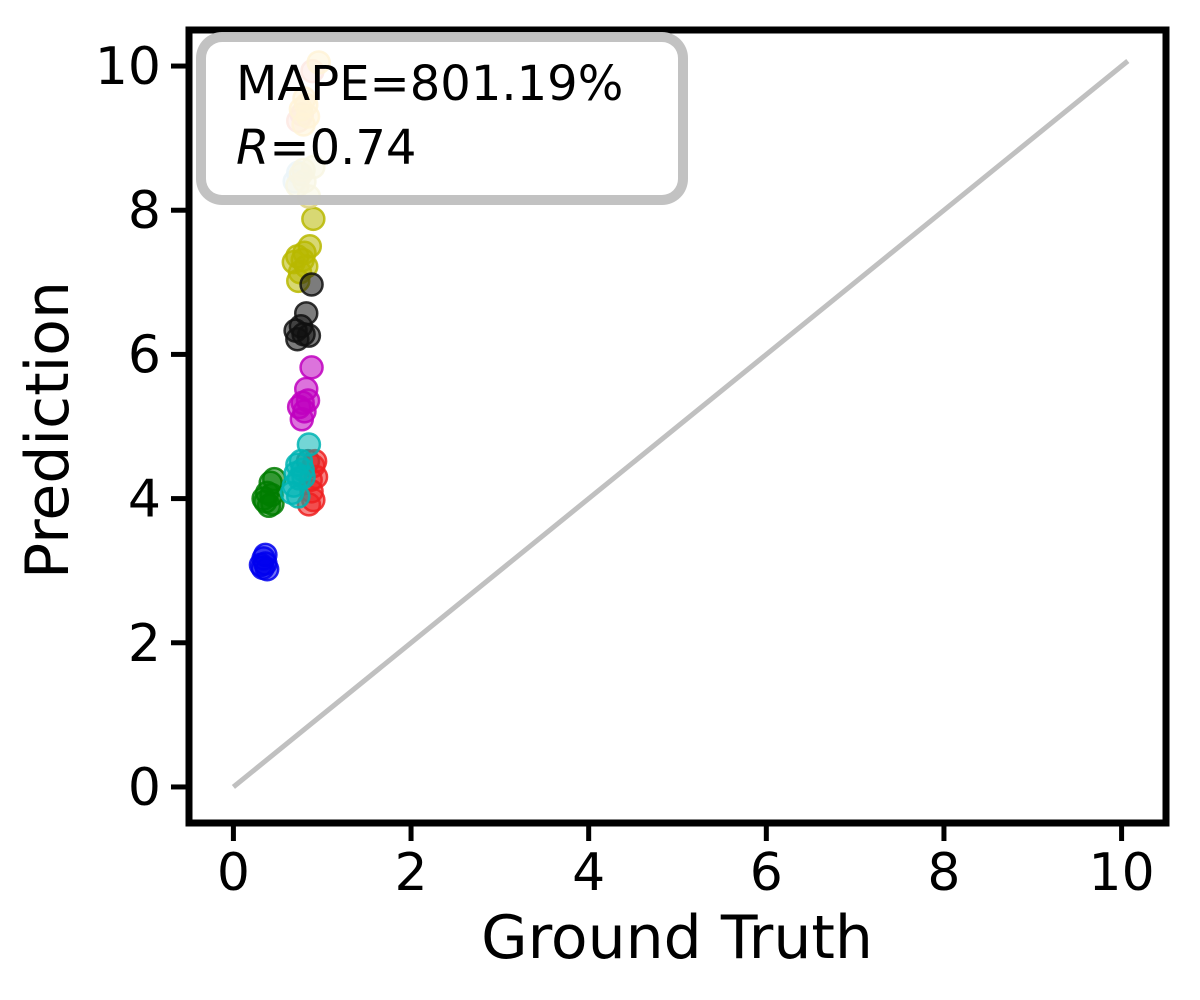 This screenshot has width=1200, height=1000. I want to click on cluster-green-point, so click(272, 503).